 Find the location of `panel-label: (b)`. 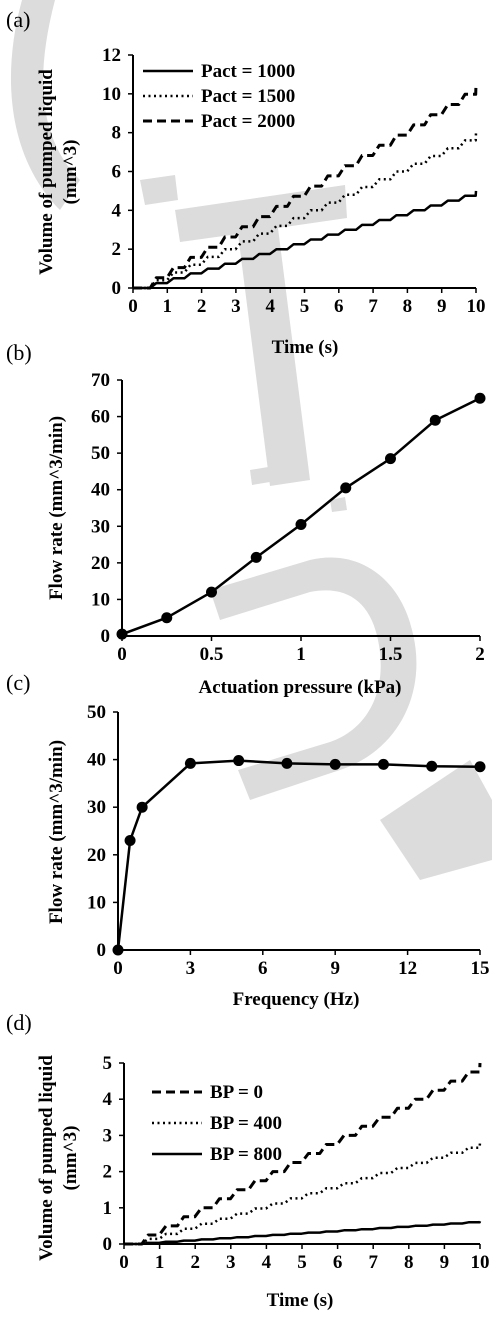

panel-label: (b) is located at coordinates (19, 352).